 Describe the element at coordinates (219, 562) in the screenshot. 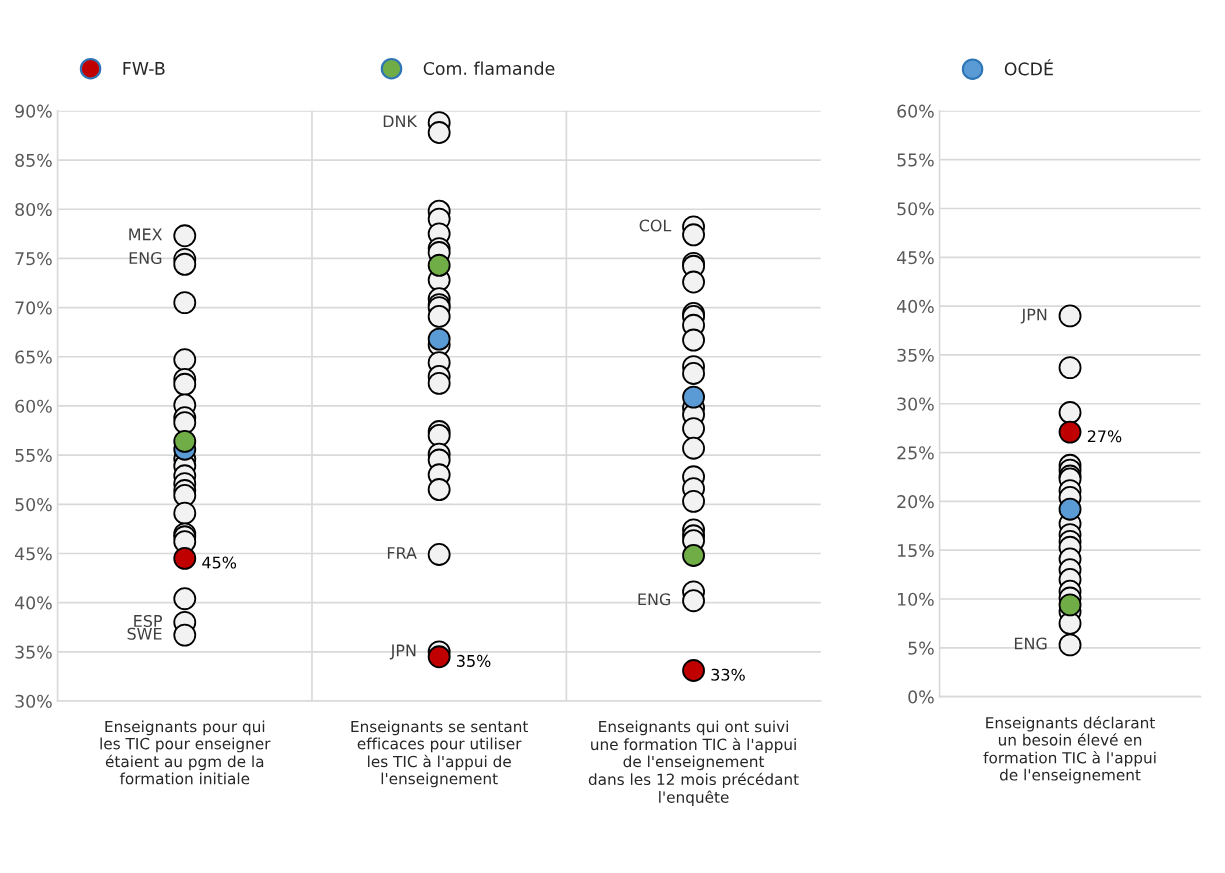

I see `data-label: 45%` at that location.